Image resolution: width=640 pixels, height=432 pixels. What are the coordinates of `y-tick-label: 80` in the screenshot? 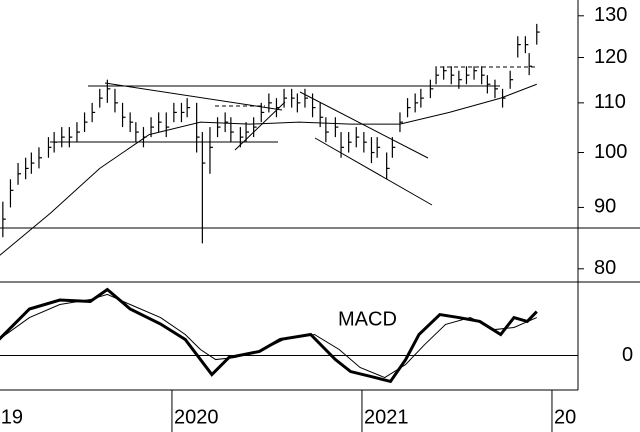 It's located at (605, 268).